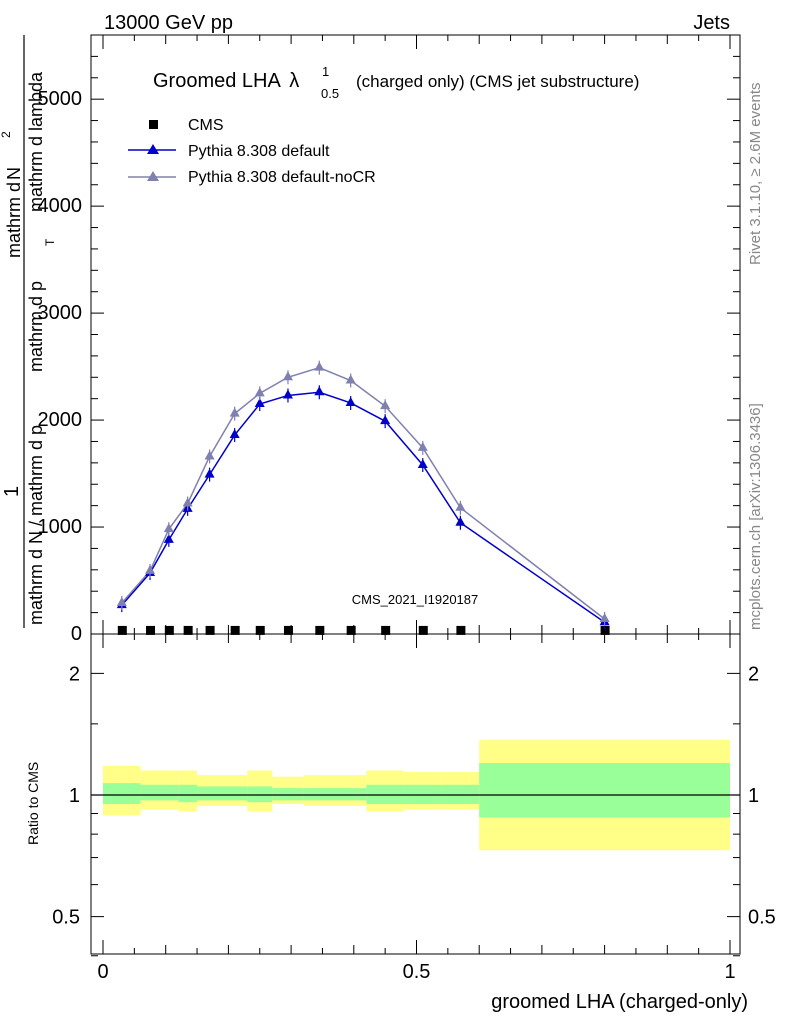  Describe the element at coordinates (729, 972) in the screenshot. I see `x-tick-label: 1` at that location.